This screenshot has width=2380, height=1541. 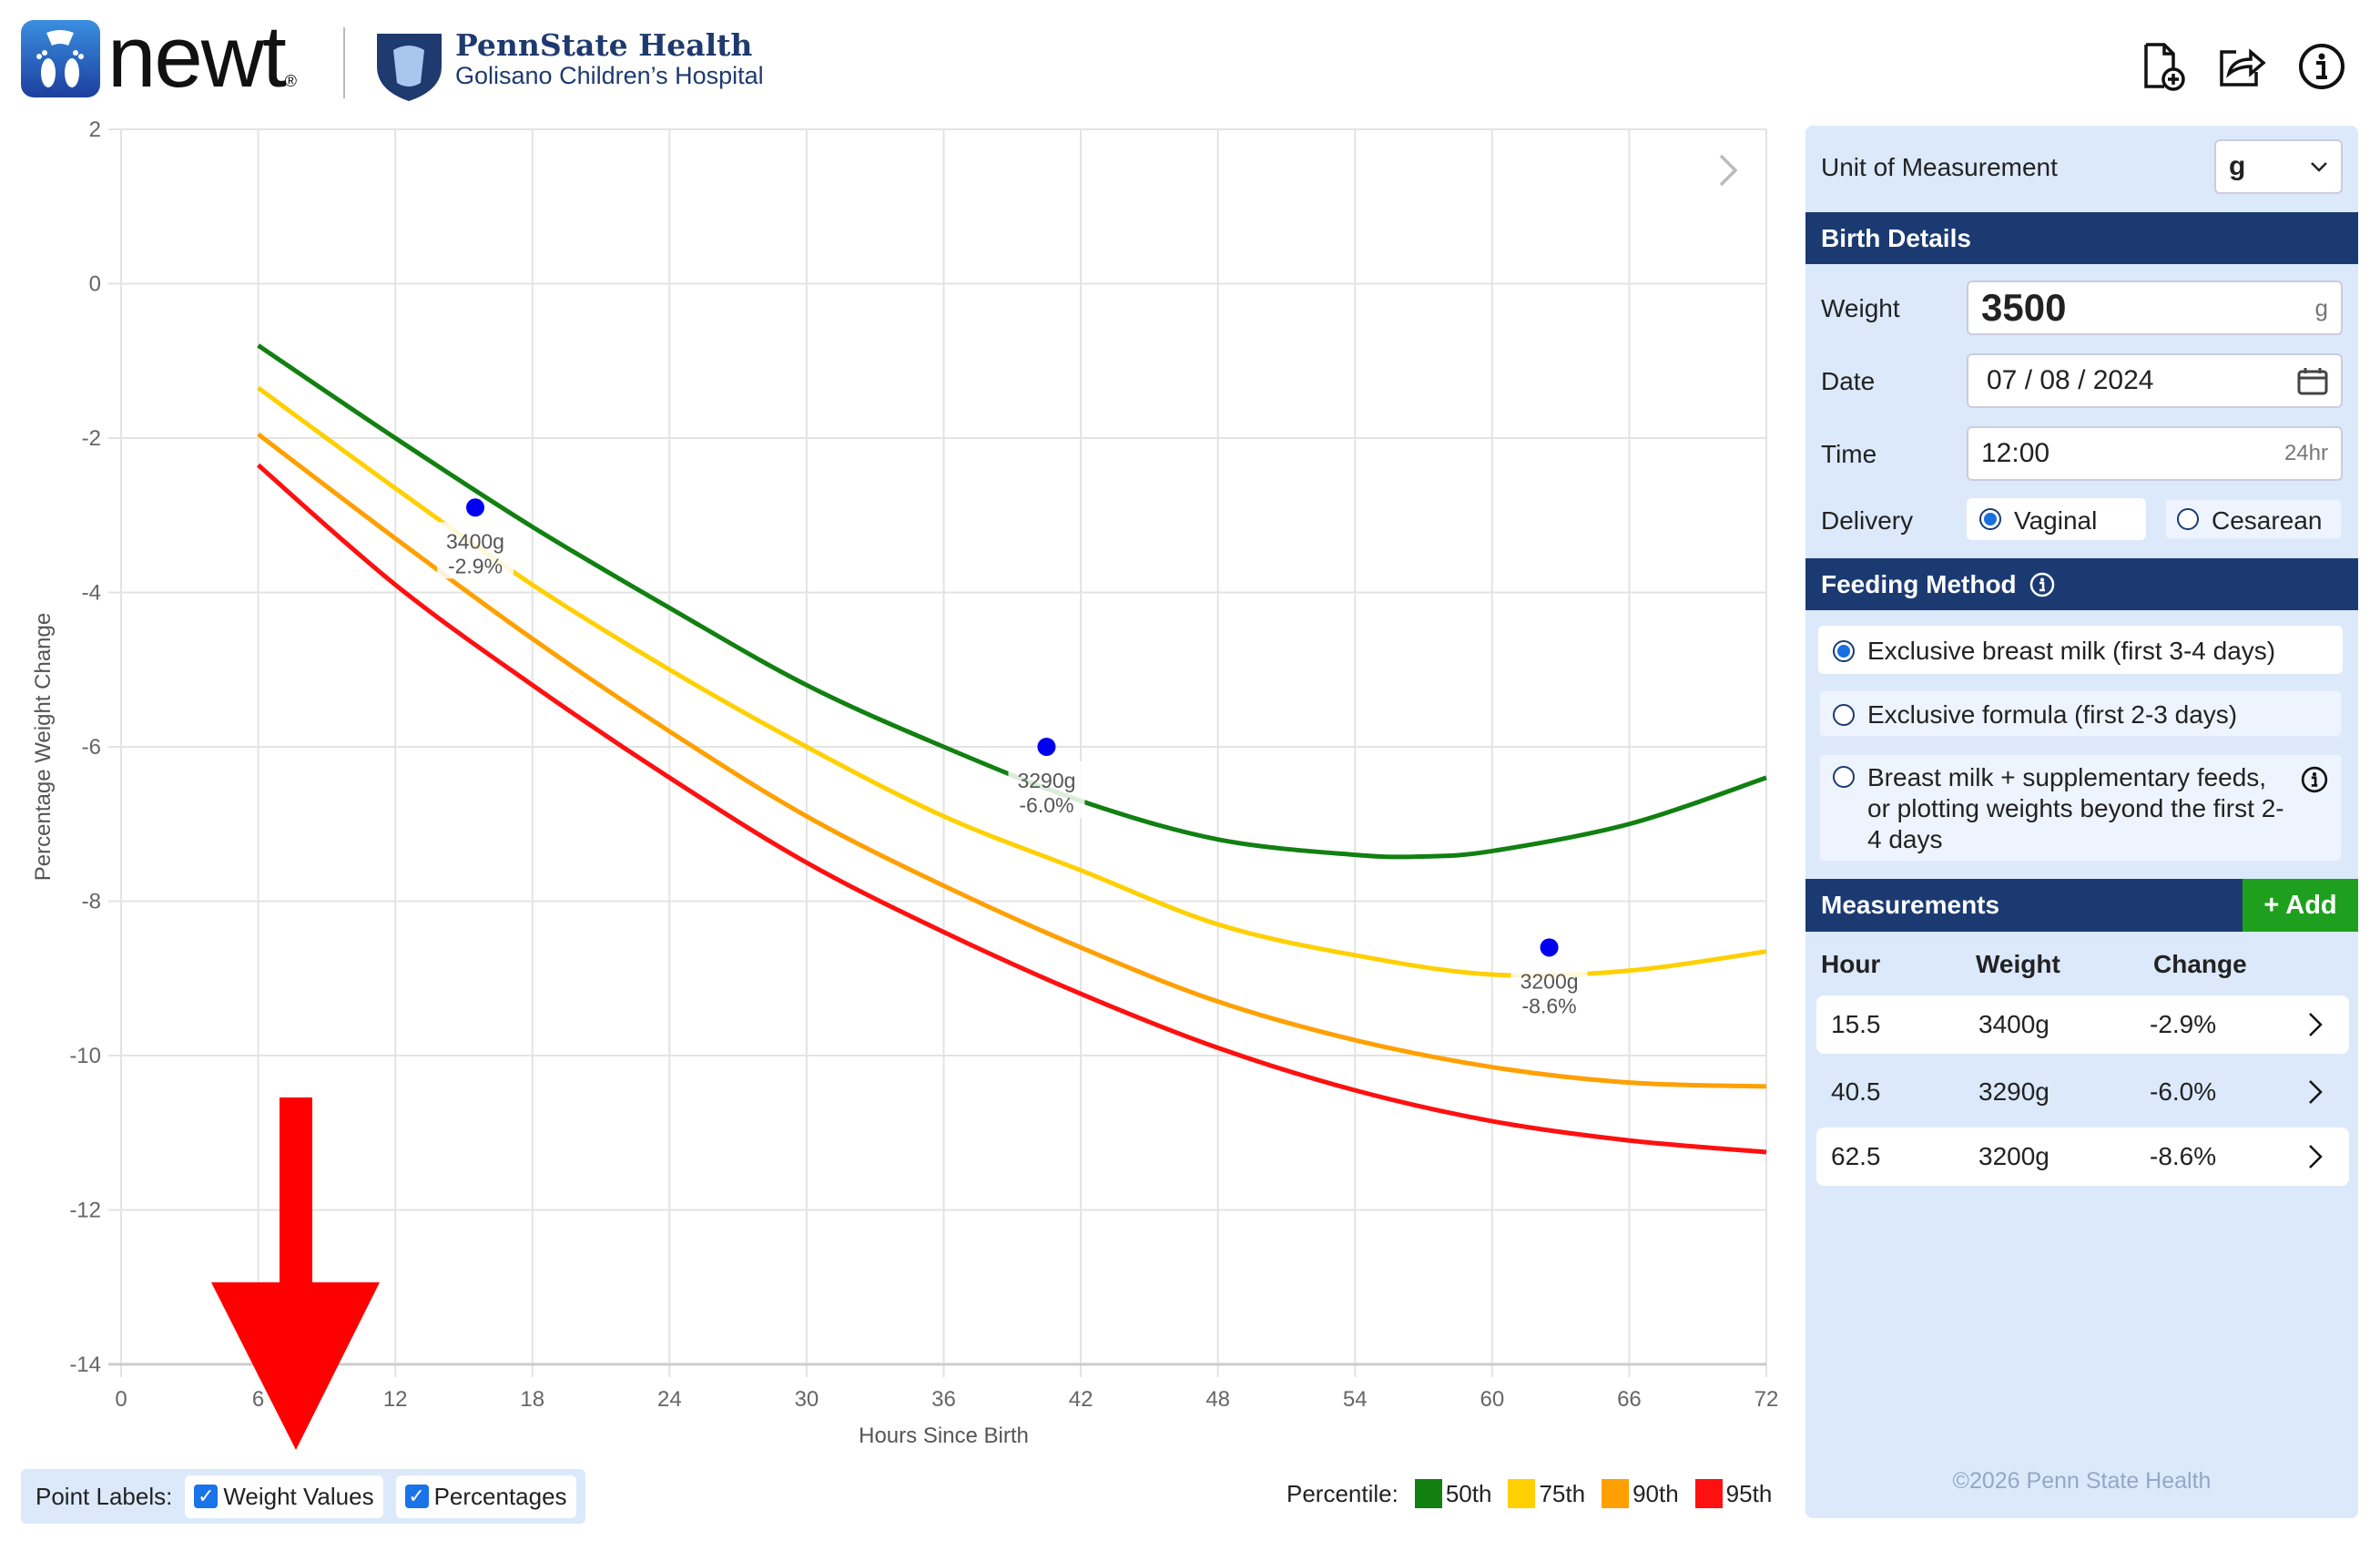 What do you see at coordinates (2155, 453) in the screenshot?
I see `birth-time-input: 12:00 24hr` at bounding box center [2155, 453].